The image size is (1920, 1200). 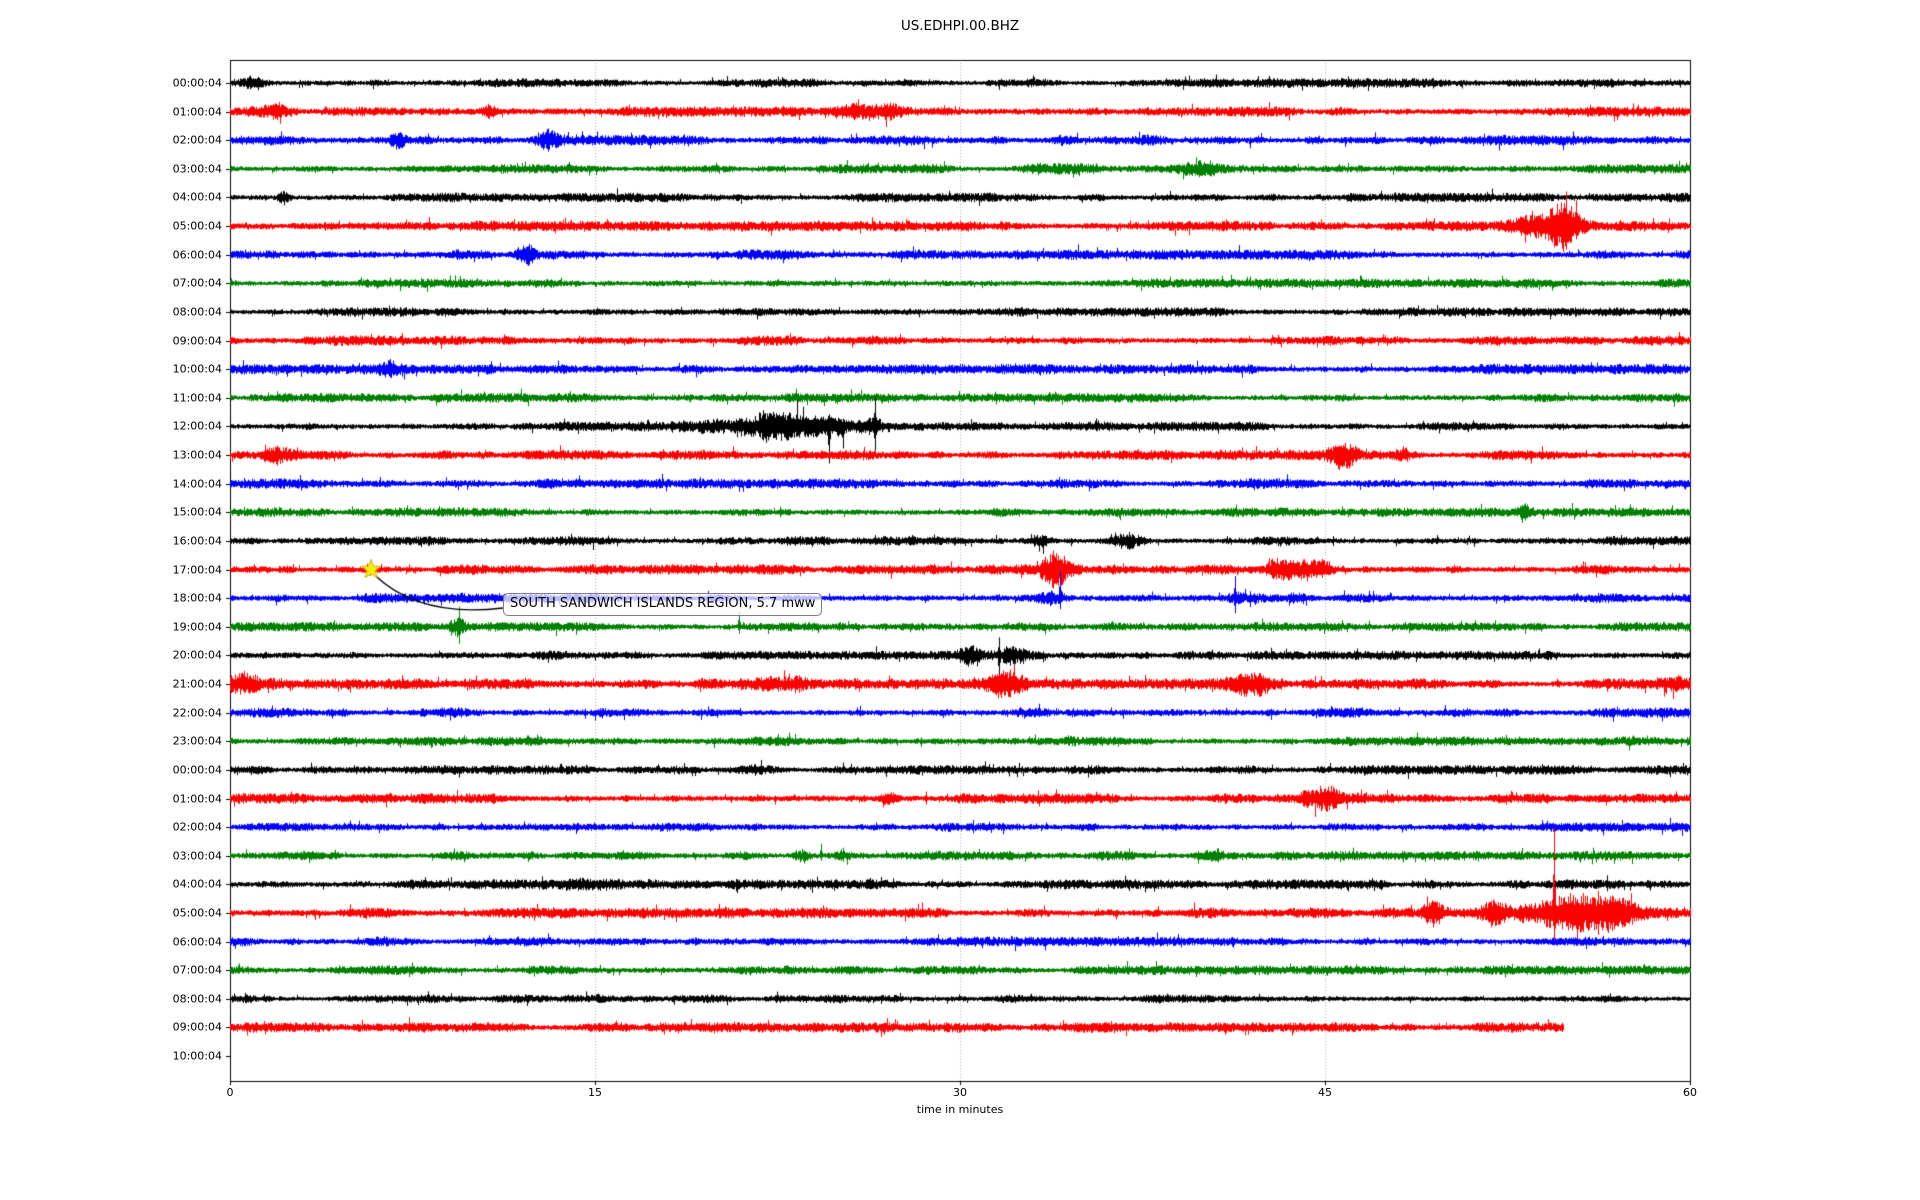 I want to click on trace-time-label: 17:00:04, so click(x=197, y=570).